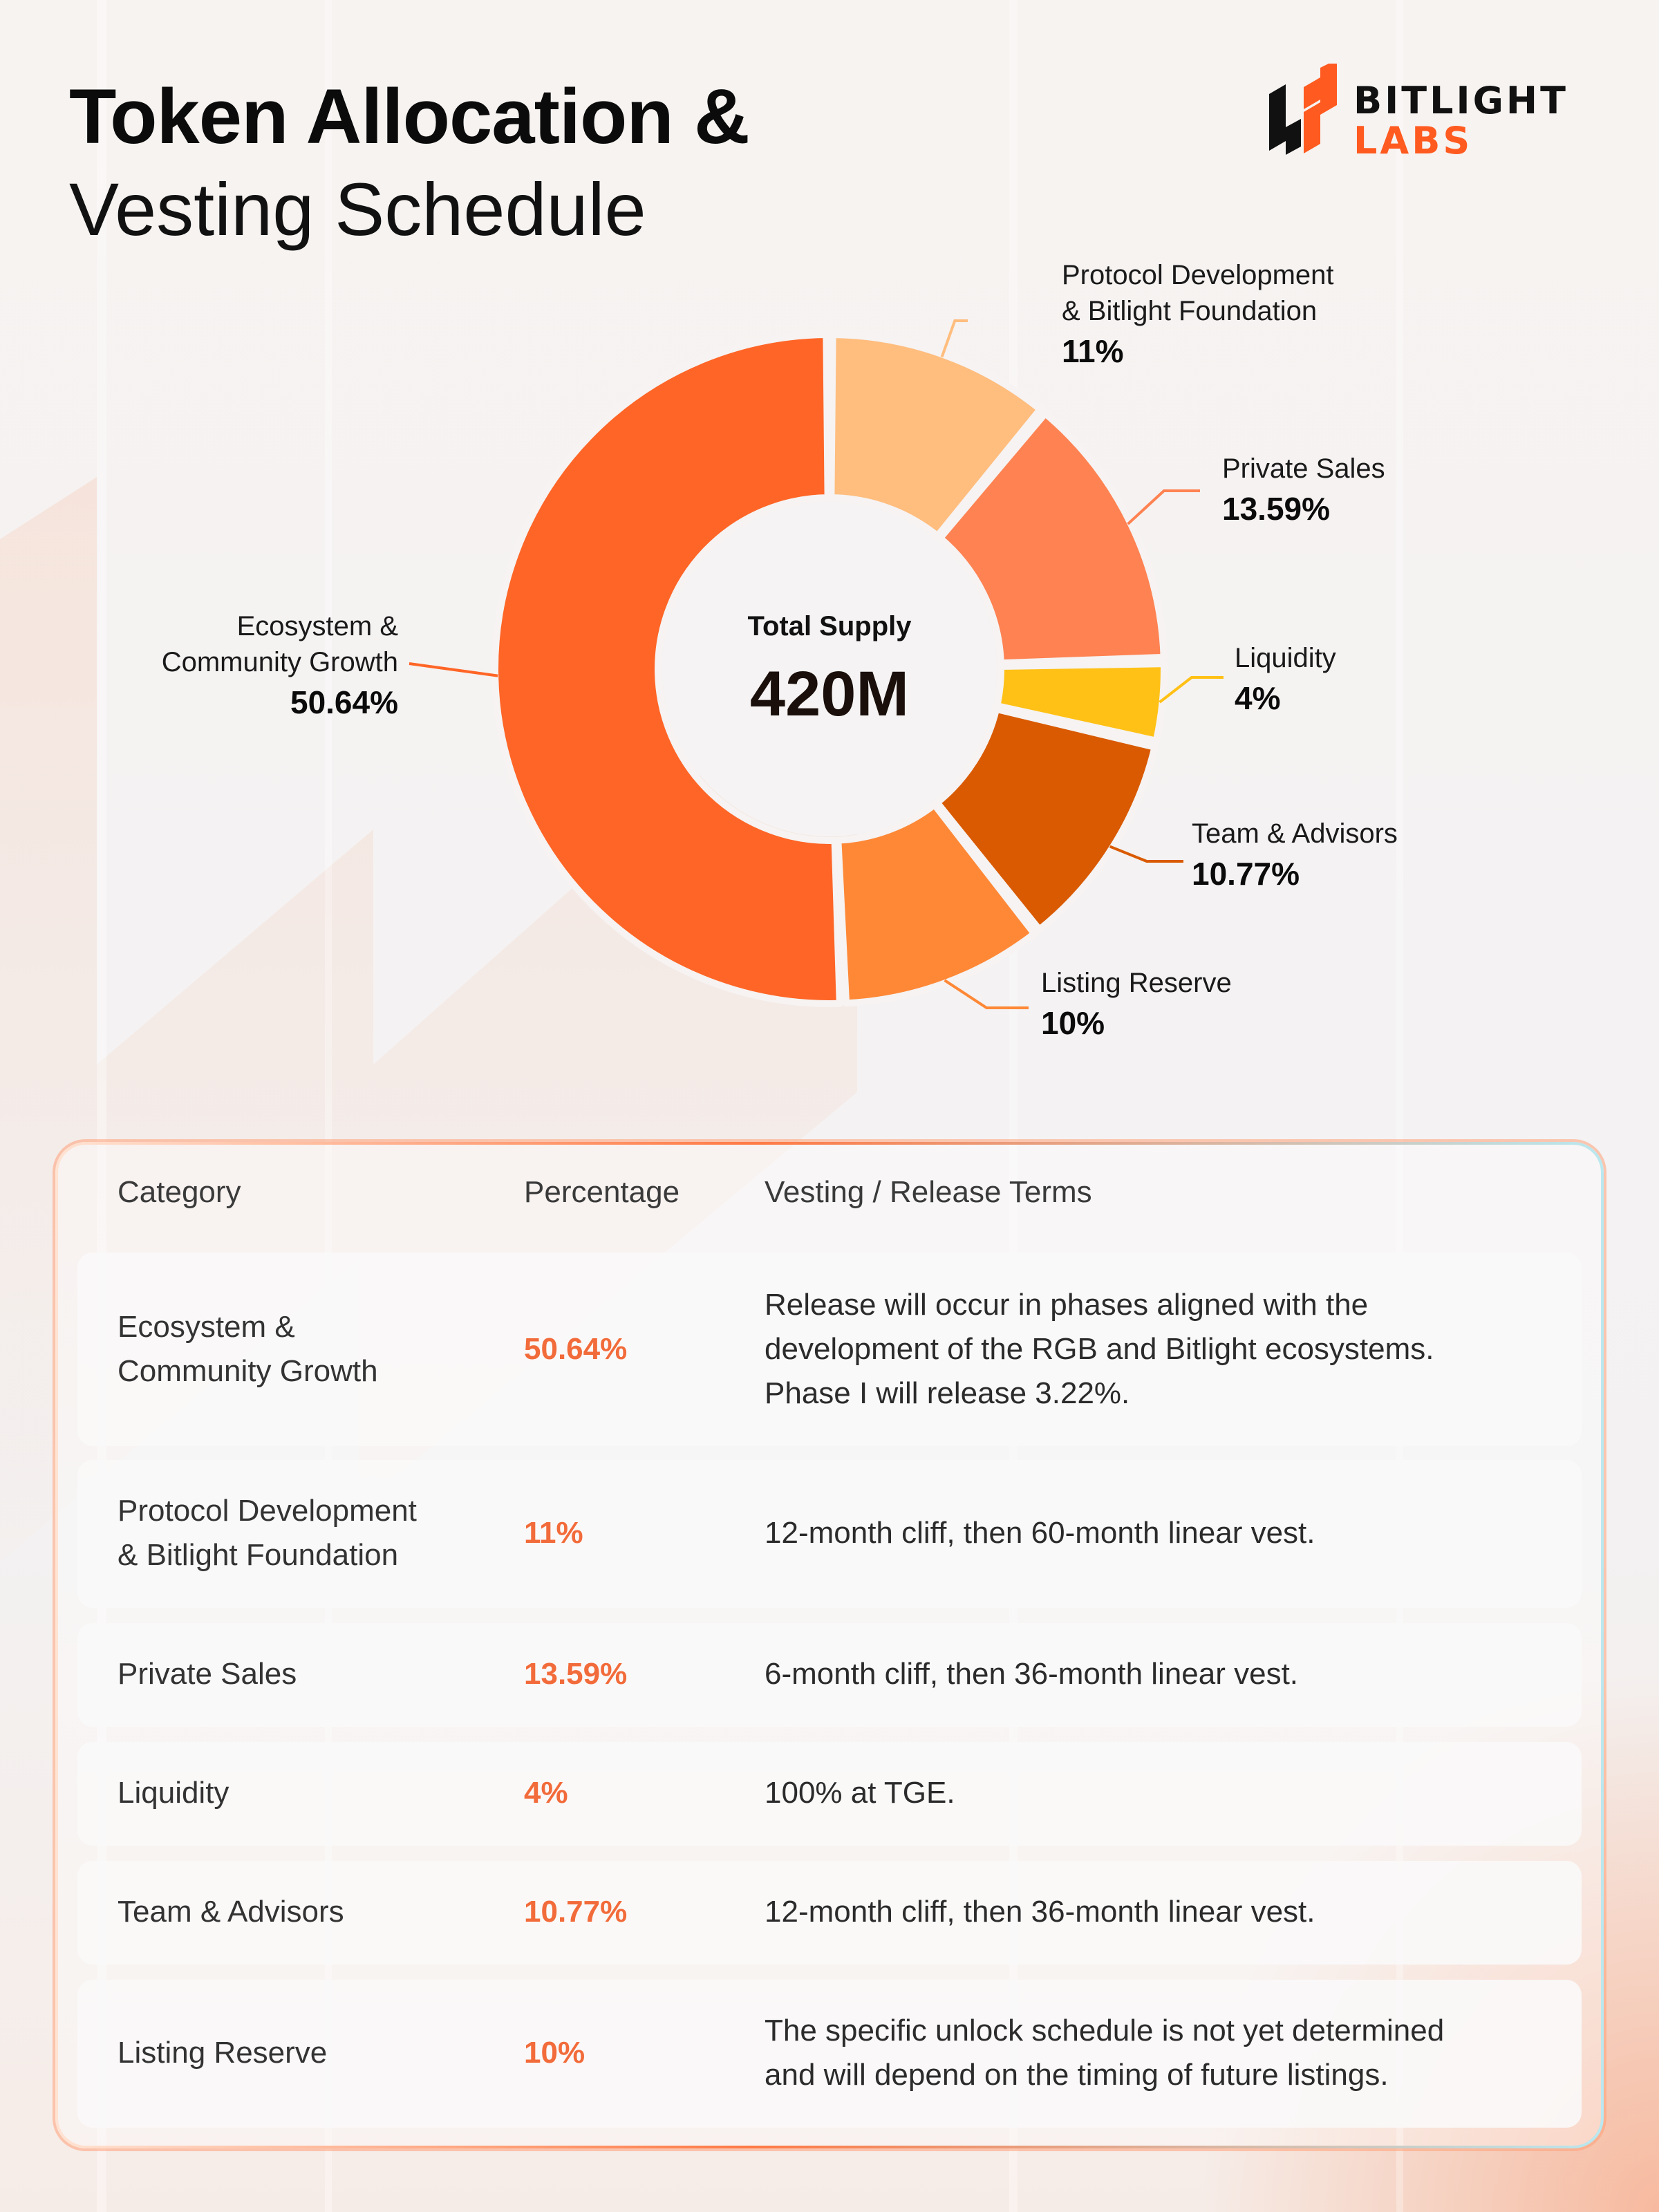 Image resolution: width=1659 pixels, height=2212 pixels. I want to click on row-category: Listing Reserve, so click(223, 2053).